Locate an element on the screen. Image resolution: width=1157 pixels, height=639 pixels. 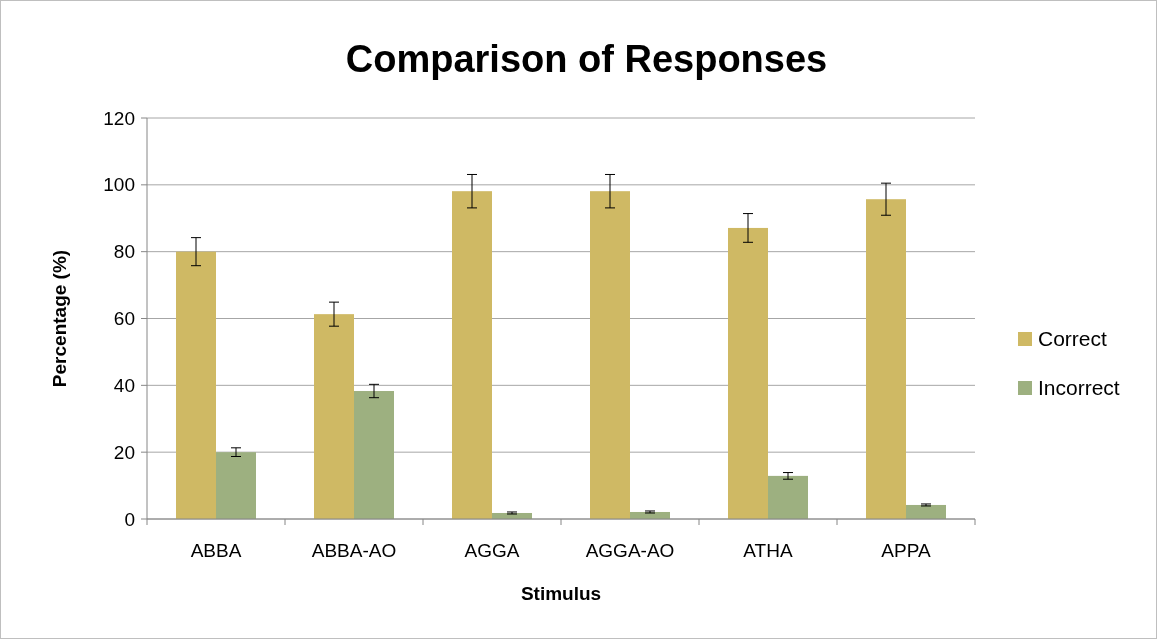
legend-label: Incorrect is located at coordinates (1079, 388).